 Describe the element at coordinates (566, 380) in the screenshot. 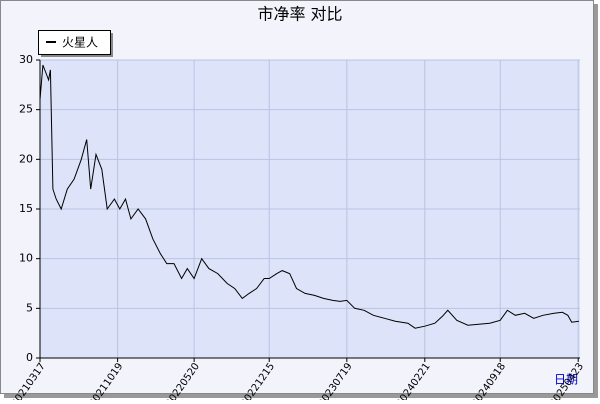

I see `x-axis-label: 日期` at that location.